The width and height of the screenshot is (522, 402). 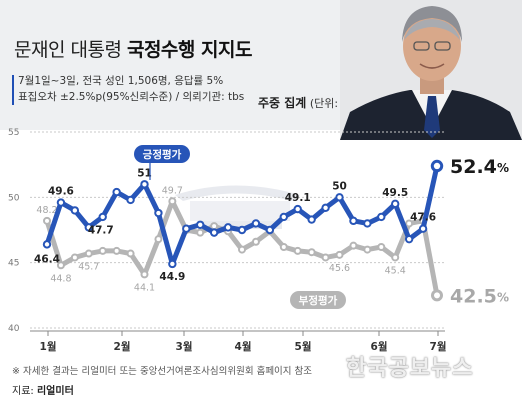 What do you see at coordinates (14, 231) in the screenshot?
I see `y-axis: 55 50 45 40` at bounding box center [14, 231].